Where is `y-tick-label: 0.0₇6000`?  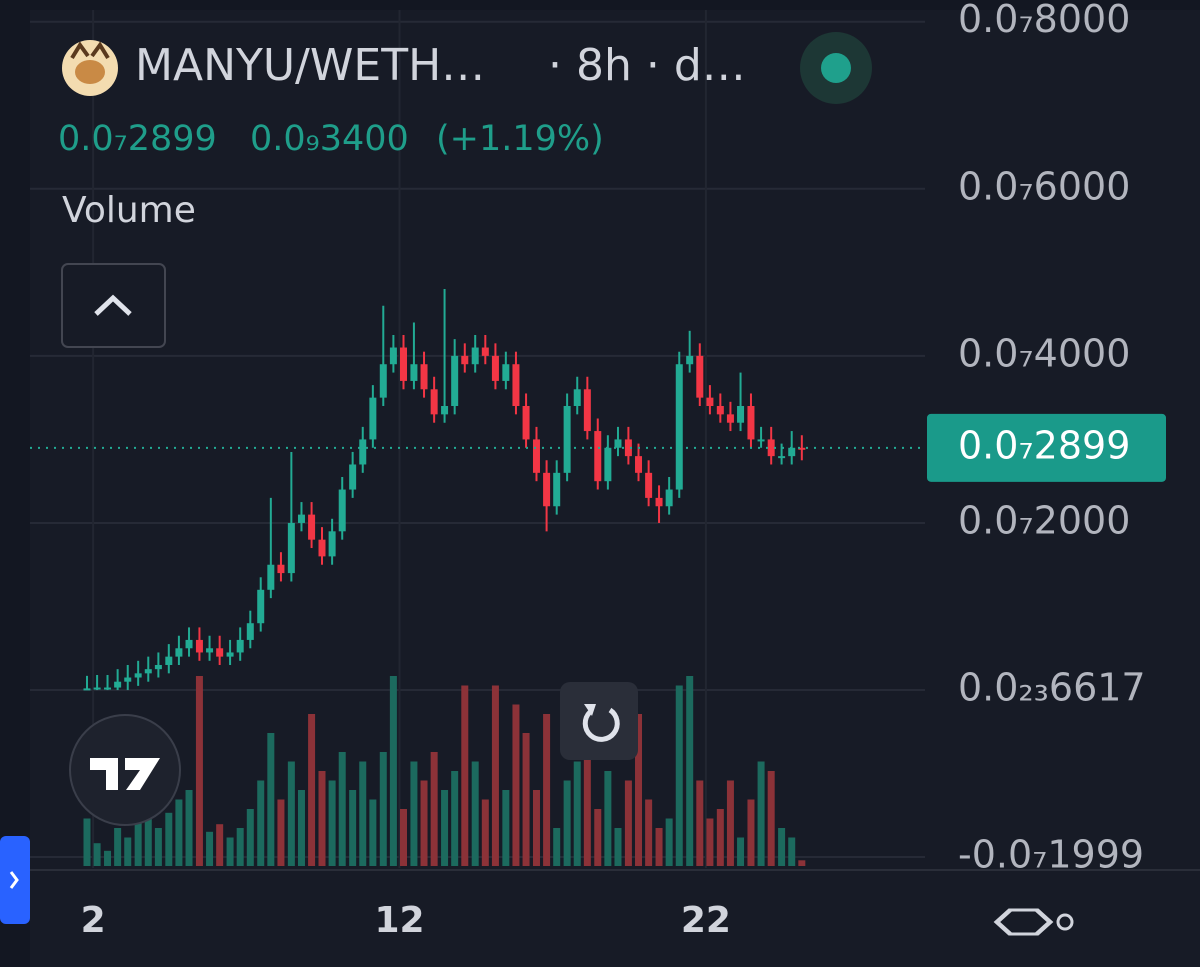 y-tick-label: 0.0₇6000 is located at coordinates (1044, 186).